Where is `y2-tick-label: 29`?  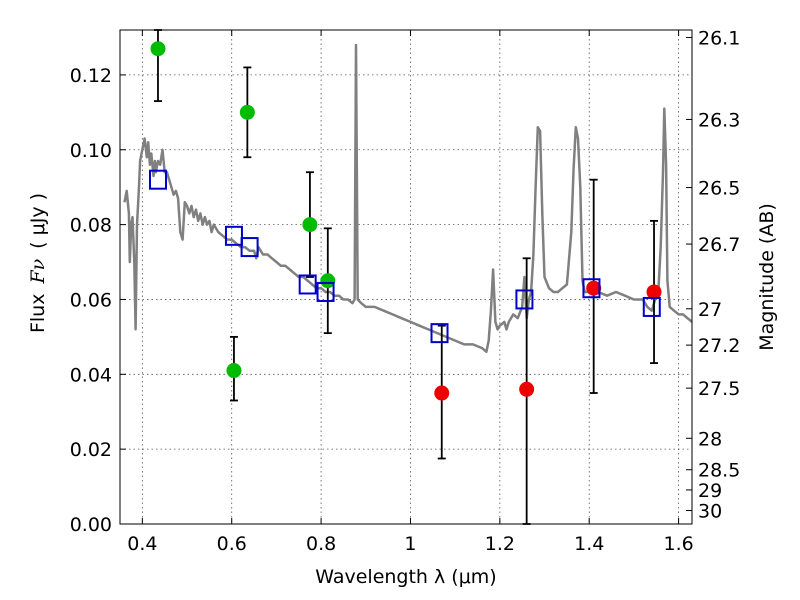
y2-tick-label: 29 is located at coordinates (710, 491).